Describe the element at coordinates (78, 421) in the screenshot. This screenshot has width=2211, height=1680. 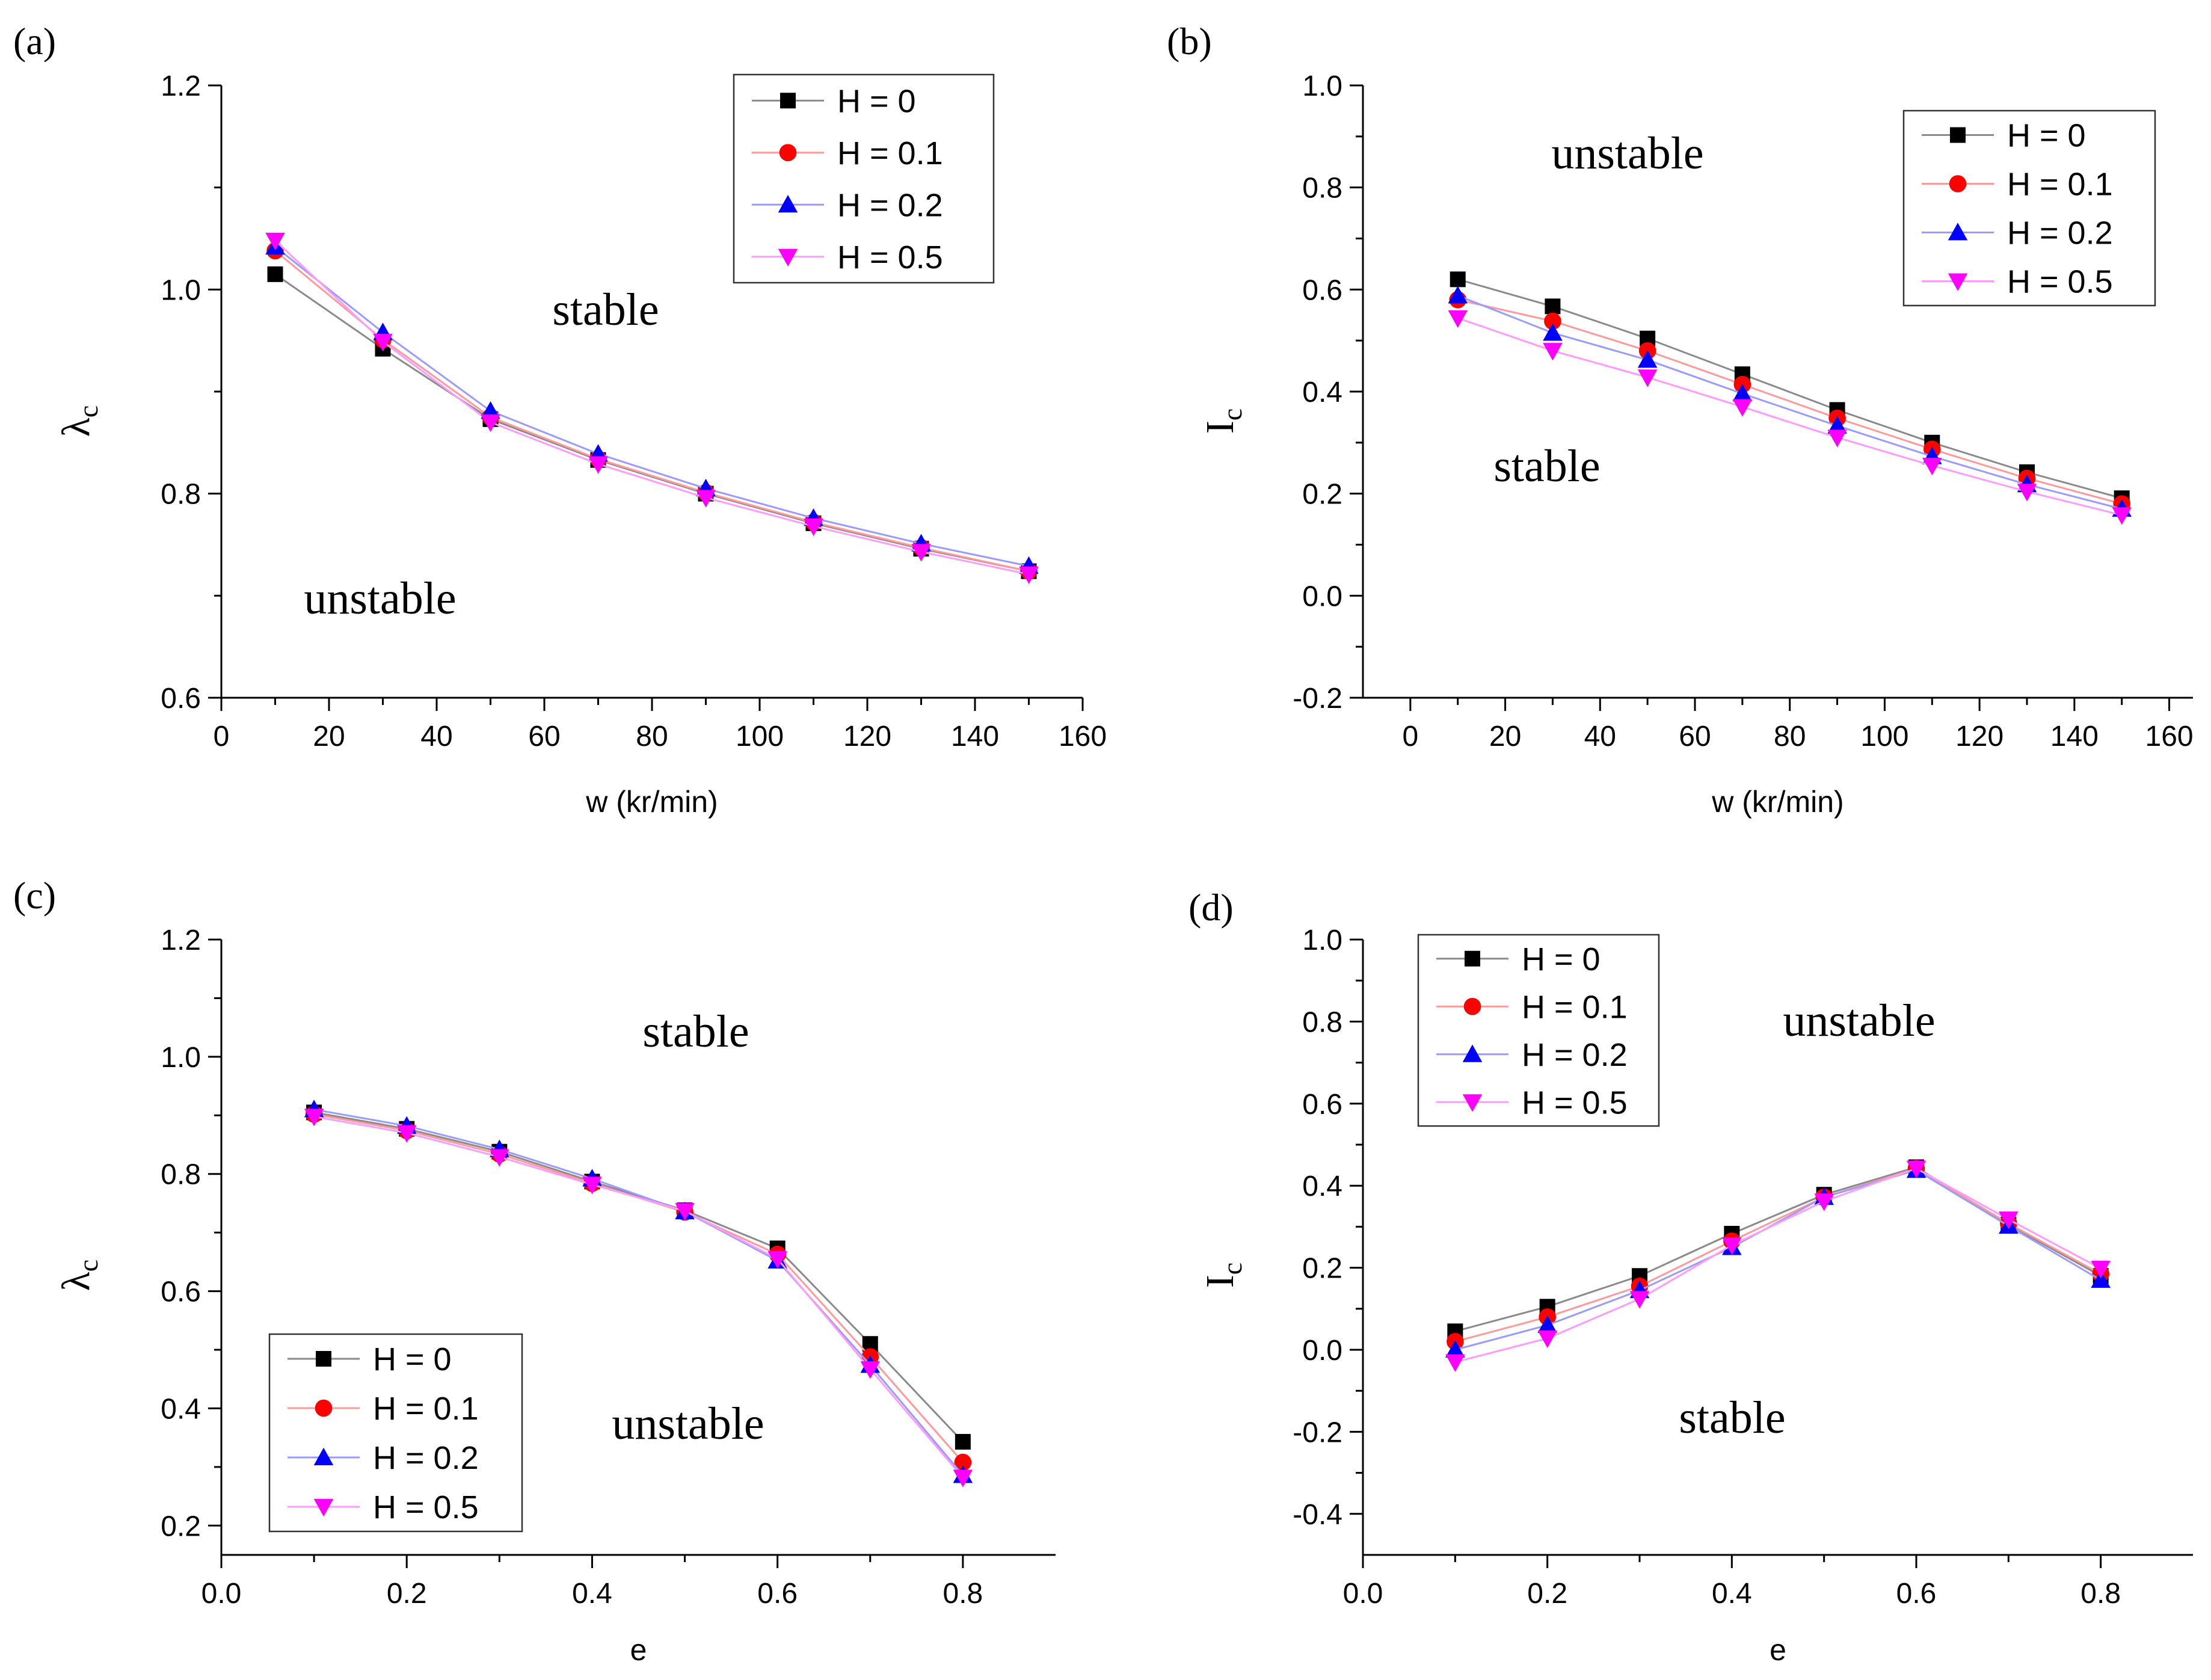
I see `y-axis-label: λc` at that location.